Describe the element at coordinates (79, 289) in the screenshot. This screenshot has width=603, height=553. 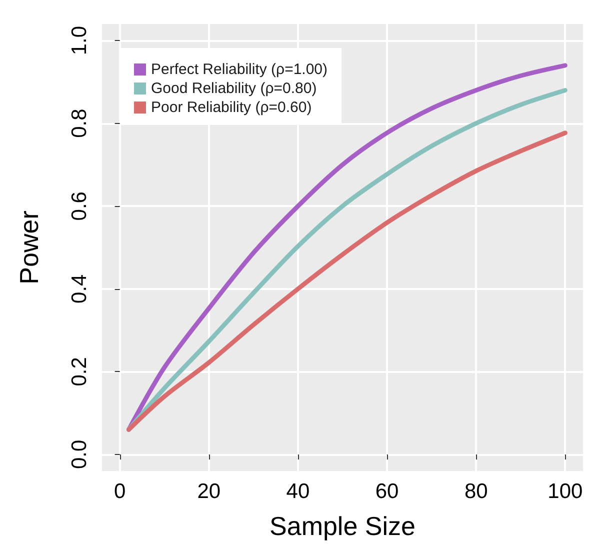
I see `y-tick-label: 0.4` at that location.